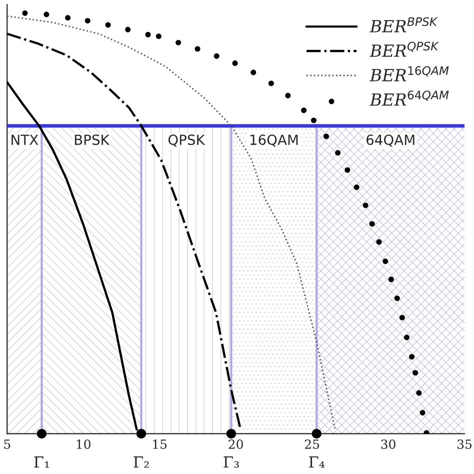  Describe the element at coordinates (235, 444) in the screenshot. I see `x-tick-label: 20` at that location.